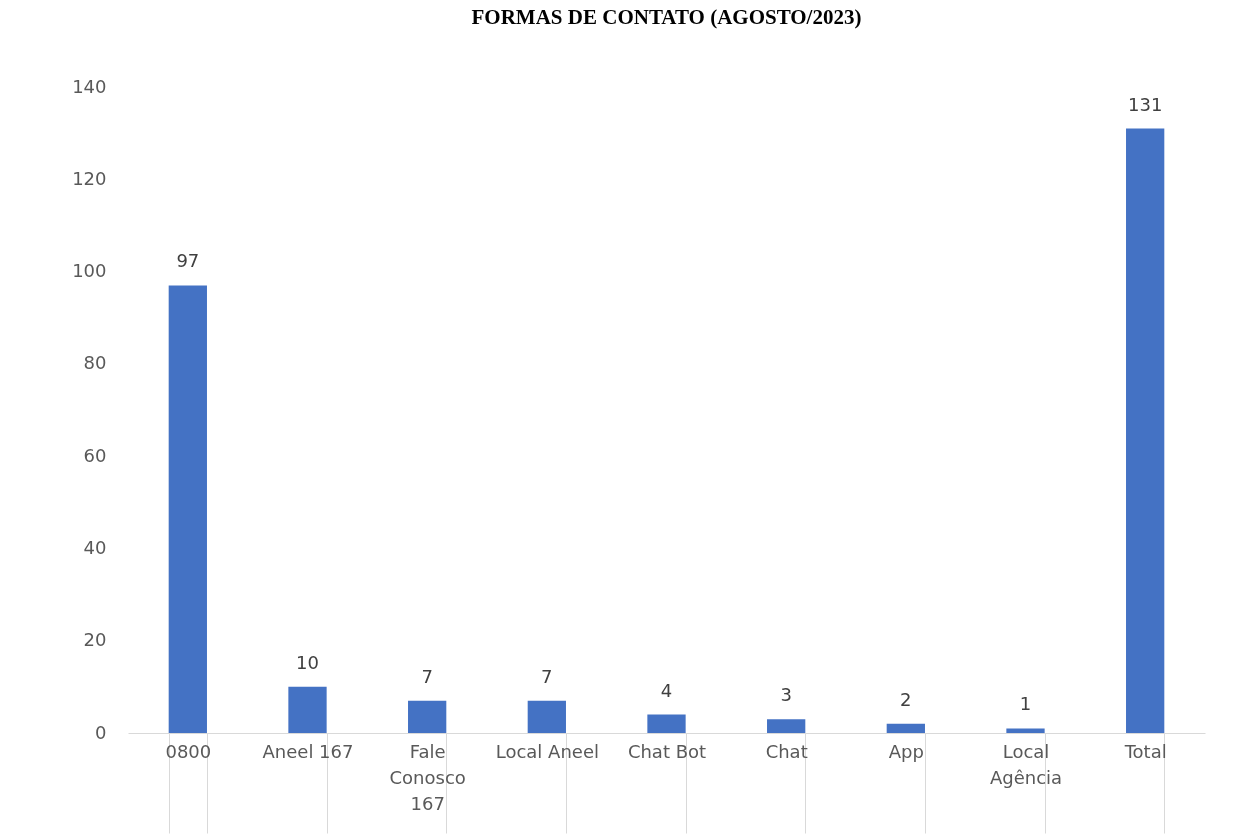 This screenshot has width=1240, height=834. I want to click on data-label: 2, so click(906, 699).